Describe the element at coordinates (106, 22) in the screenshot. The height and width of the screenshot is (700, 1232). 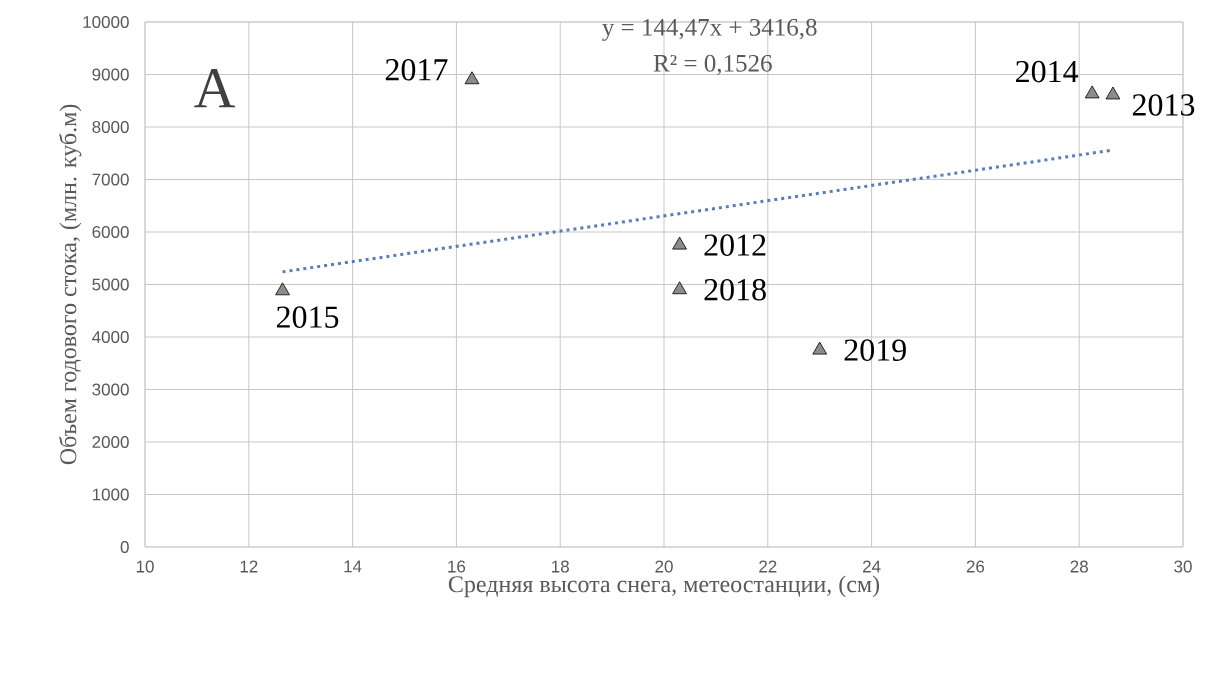
I see `y-tick-label: 10000` at that location.